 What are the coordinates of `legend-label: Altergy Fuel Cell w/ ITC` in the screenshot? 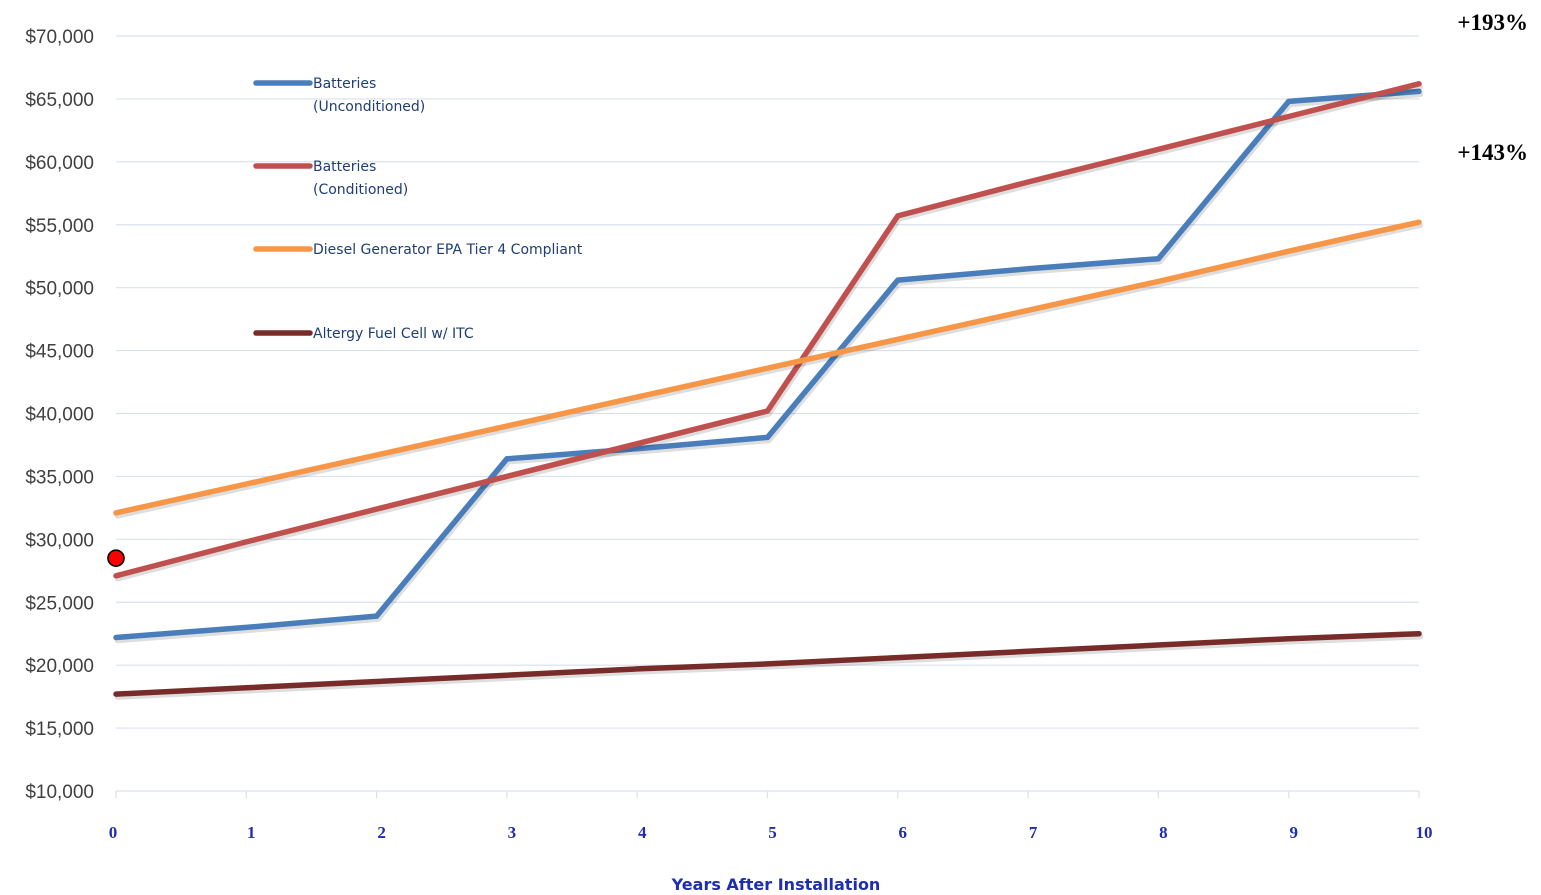 It's located at (393, 334).